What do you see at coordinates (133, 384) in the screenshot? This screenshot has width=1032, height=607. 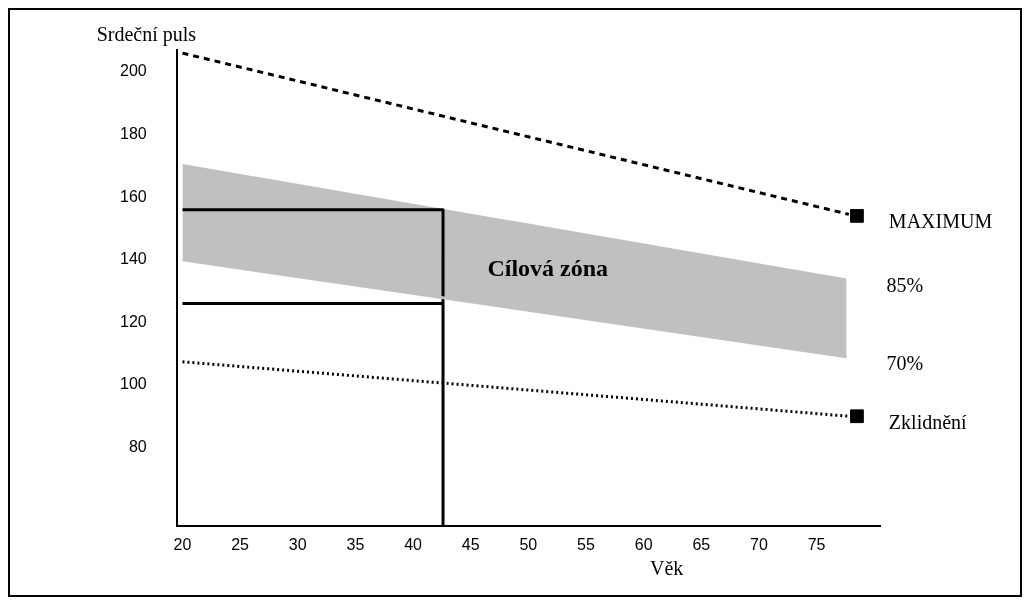 I see `y-tick-label: 100` at bounding box center [133, 384].